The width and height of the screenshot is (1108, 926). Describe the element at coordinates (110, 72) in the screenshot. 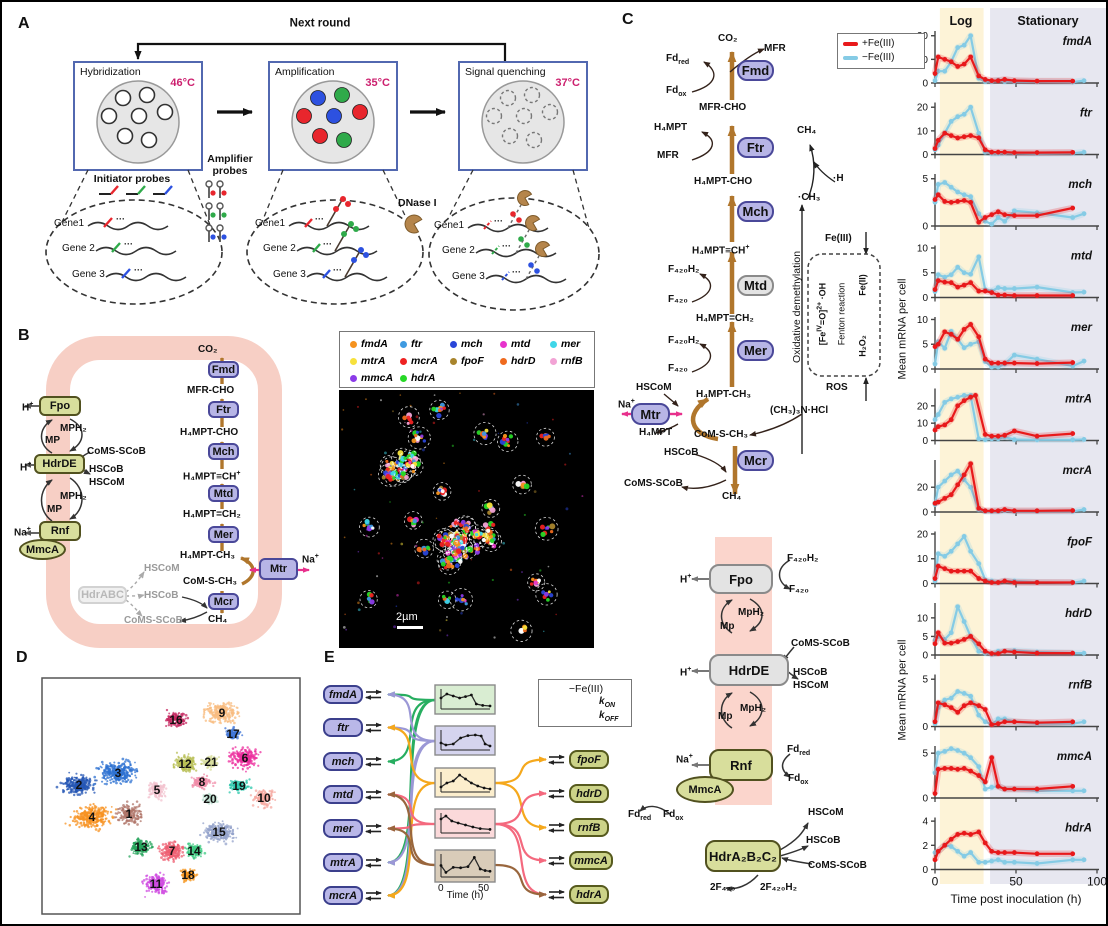

I see `stage-title: Hybridization` at that location.